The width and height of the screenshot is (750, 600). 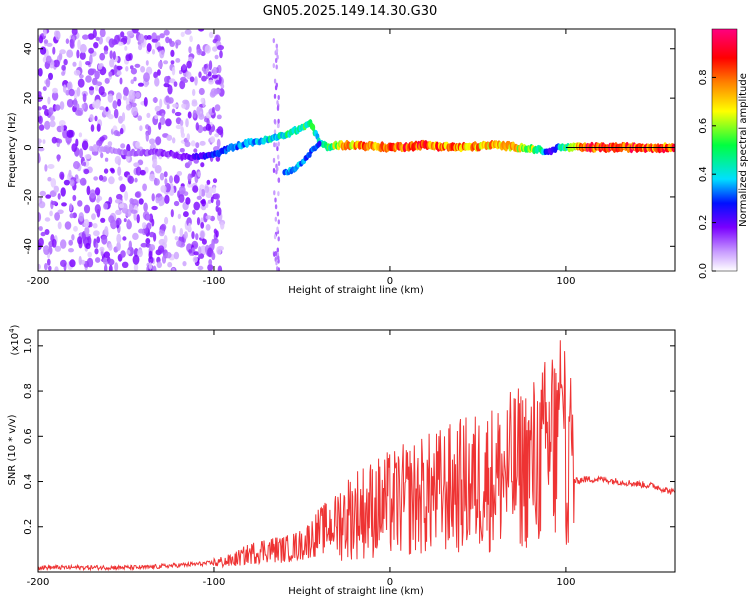 I want to click on colorbar-ticks: 0.0 0.2 0.4 0.6 0.8, so click(x=707, y=174).